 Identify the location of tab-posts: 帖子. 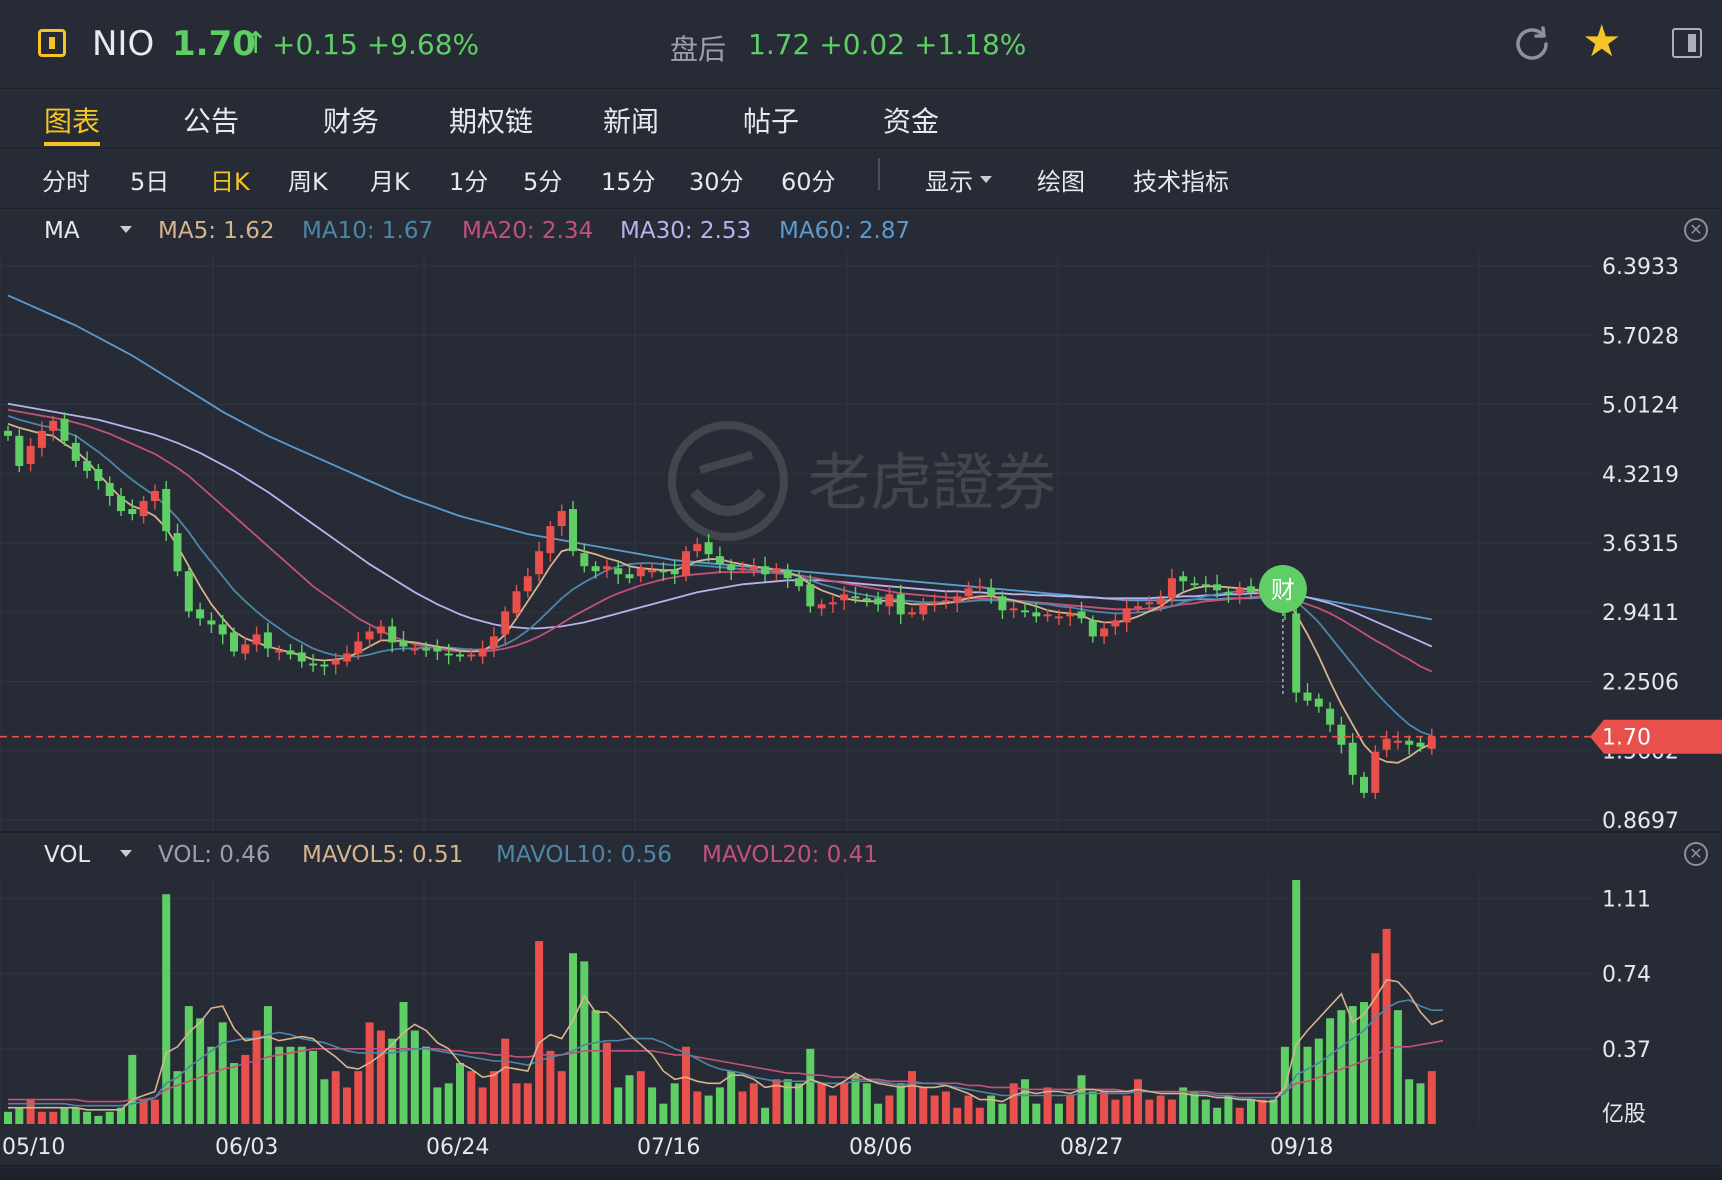
(771, 121).